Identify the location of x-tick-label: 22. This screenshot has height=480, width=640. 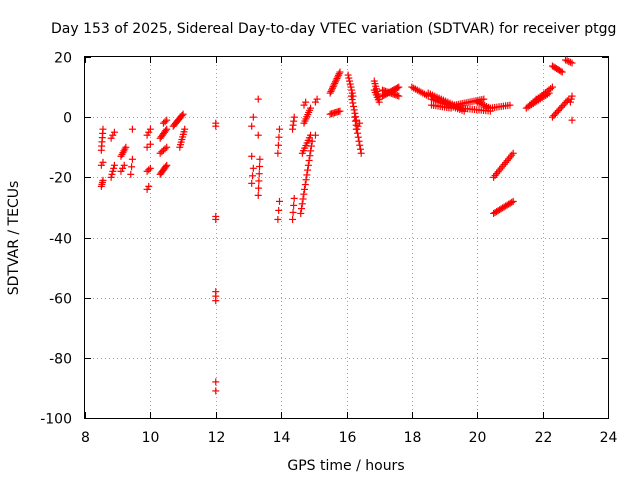
(544, 438).